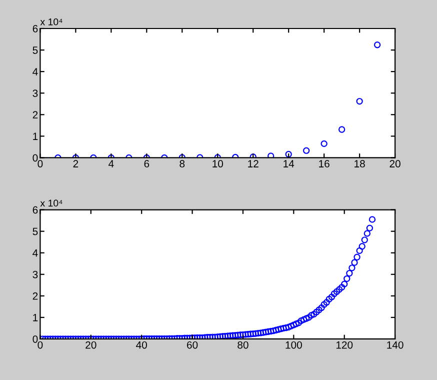 The image size is (437, 380). What do you see at coordinates (289, 164) in the screenshot?
I see `x-tick-label: 14` at bounding box center [289, 164].